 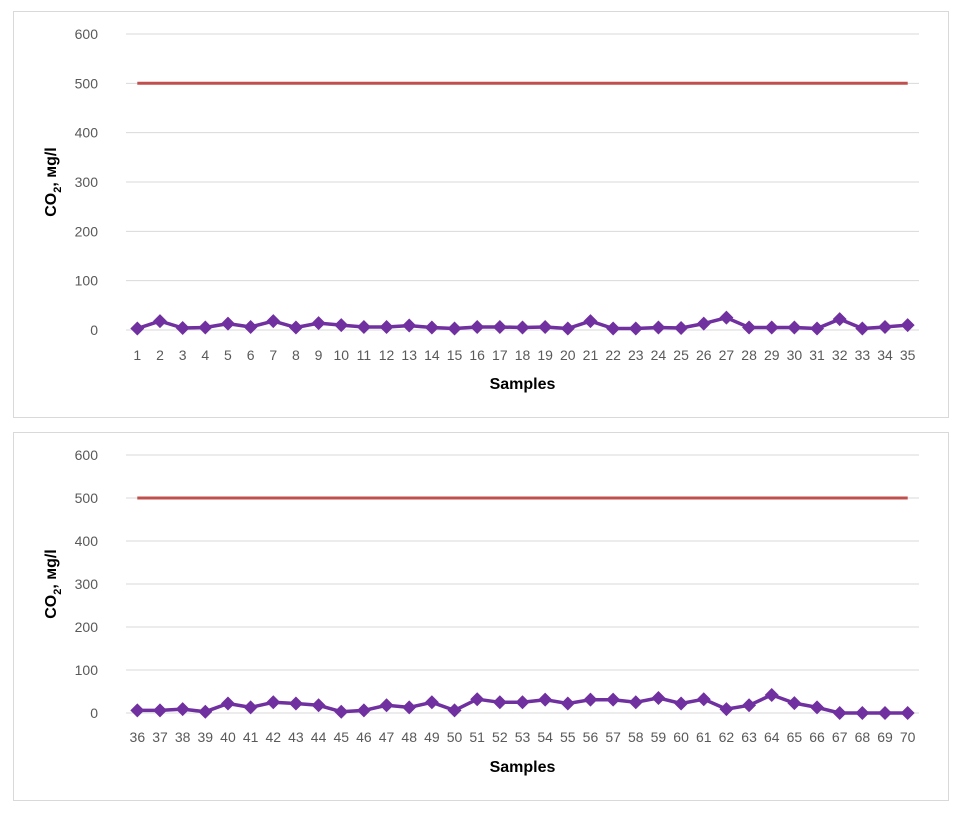 What do you see at coordinates (387, 737) in the screenshot?
I see `x-tick-label: 47` at bounding box center [387, 737].